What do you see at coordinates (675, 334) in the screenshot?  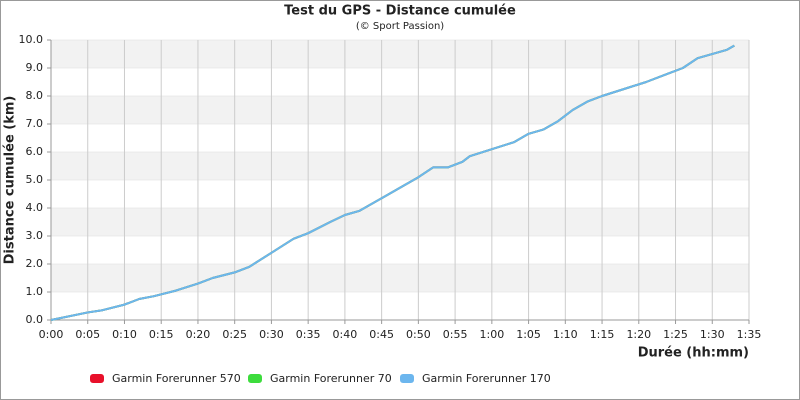 I see `x-tick-label: 1:25` at bounding box center [675, 334].